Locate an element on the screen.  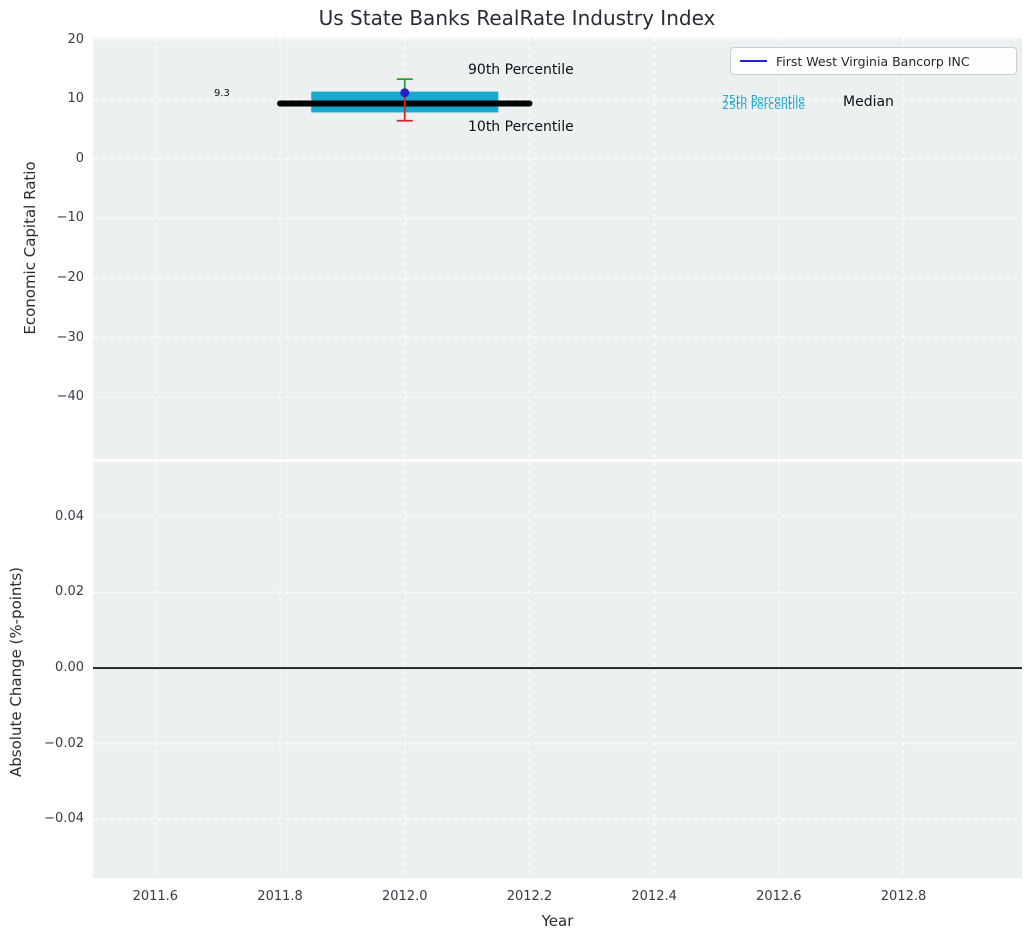
y-tick-label-bottom: 0.04 is located at coordinates (69, 516).